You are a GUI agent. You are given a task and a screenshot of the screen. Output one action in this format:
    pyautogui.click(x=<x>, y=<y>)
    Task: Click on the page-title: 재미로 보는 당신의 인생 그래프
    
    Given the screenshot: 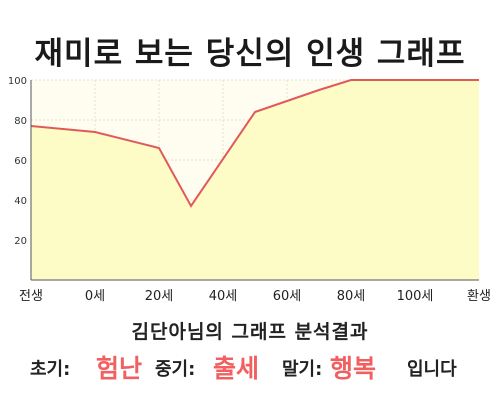 What is the action you would take?
    pyautogui.click(x=250, y=54)
    